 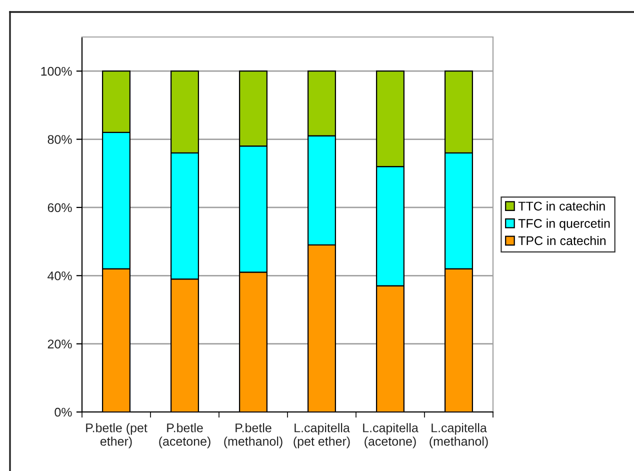 What do you see at coordinates (562, 241) in the screenshot?
I see `legend-label: TPC in catechin` at bounding box center [562, 241].